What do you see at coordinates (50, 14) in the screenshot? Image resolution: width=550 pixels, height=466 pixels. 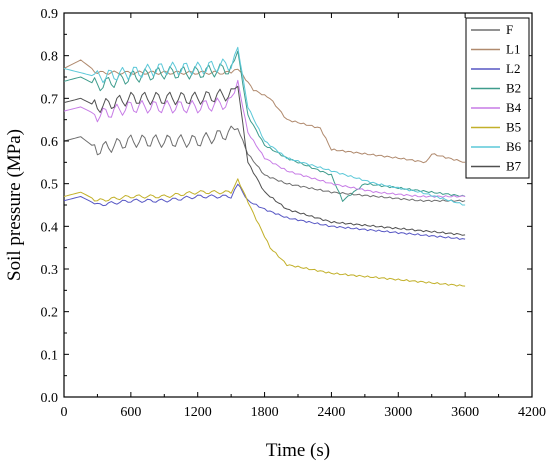 I see `y-tick-label: 0.9` at bounding box center [50, 14].